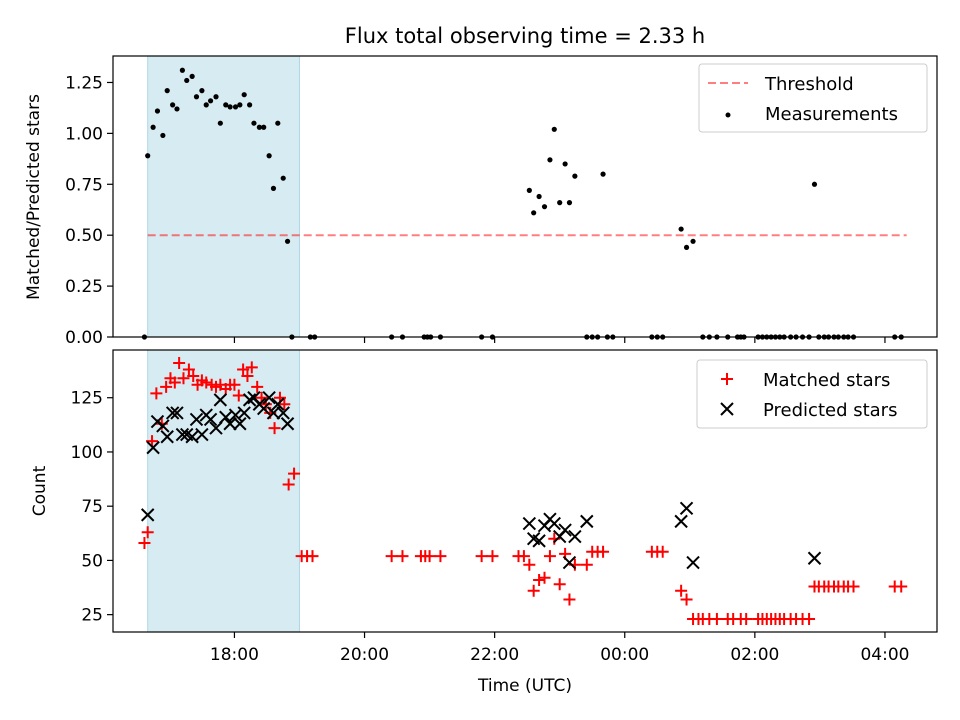  I want to click on x-tick-label: 18:00, so click(234, 655).